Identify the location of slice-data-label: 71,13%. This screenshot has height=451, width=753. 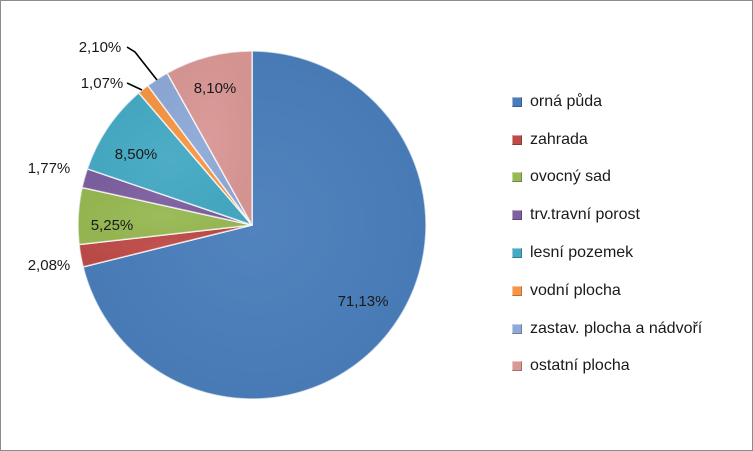
(363, 301).